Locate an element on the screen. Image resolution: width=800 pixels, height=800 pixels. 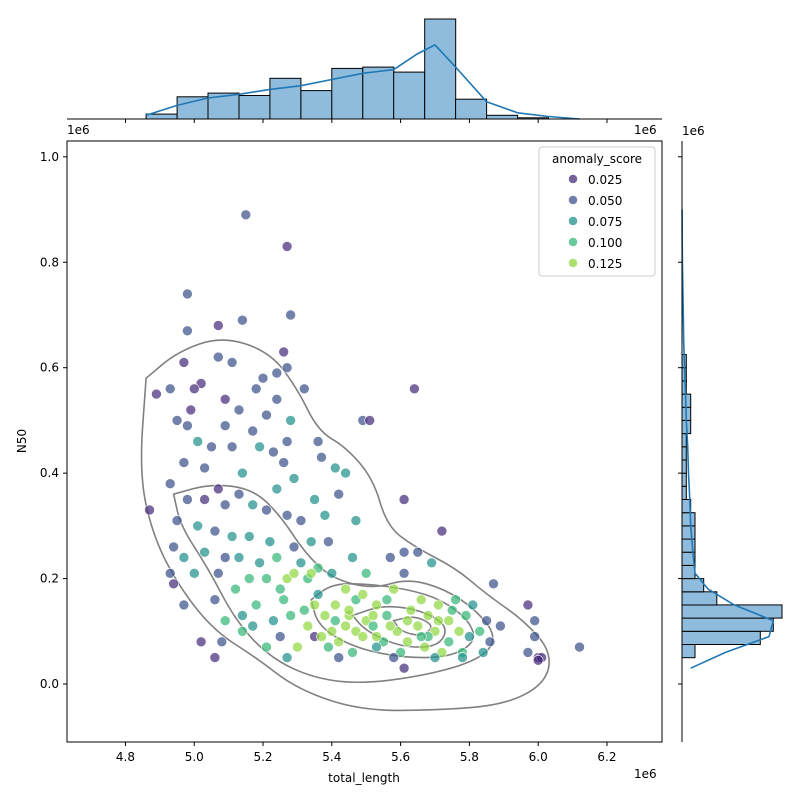
legend-label: 0.125 is located at coordinates (605, 264).